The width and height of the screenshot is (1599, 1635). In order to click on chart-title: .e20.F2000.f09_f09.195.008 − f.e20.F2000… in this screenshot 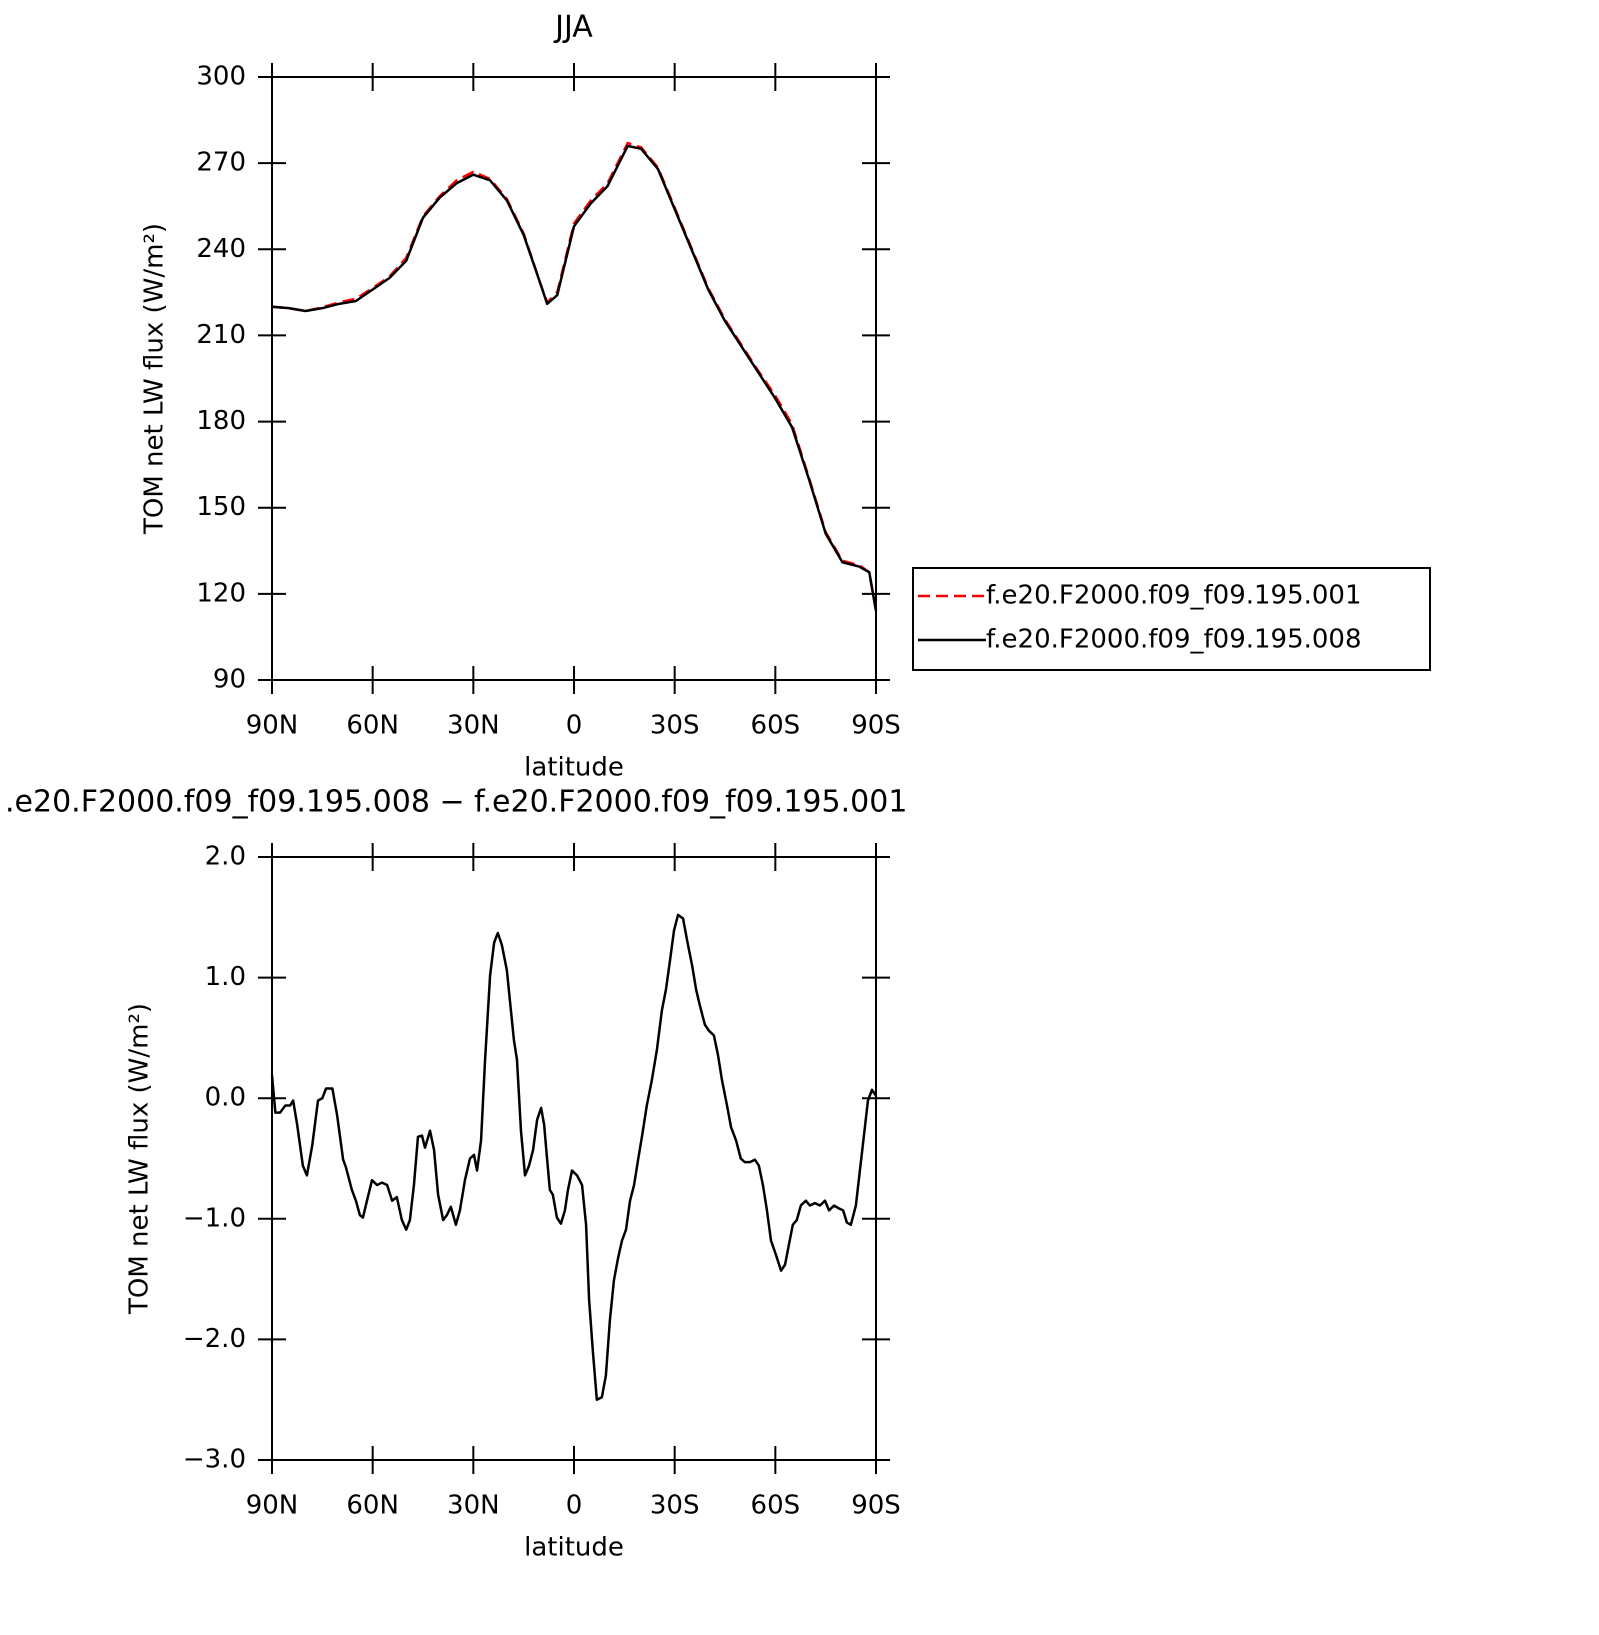, I will do `click(456, 802)`.